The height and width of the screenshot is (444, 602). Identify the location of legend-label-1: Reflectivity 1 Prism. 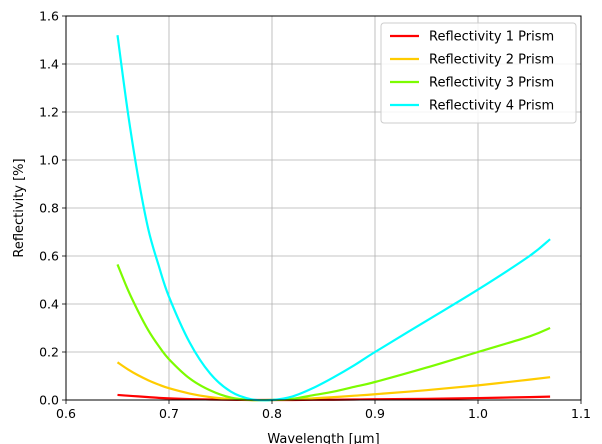
(491, 37).